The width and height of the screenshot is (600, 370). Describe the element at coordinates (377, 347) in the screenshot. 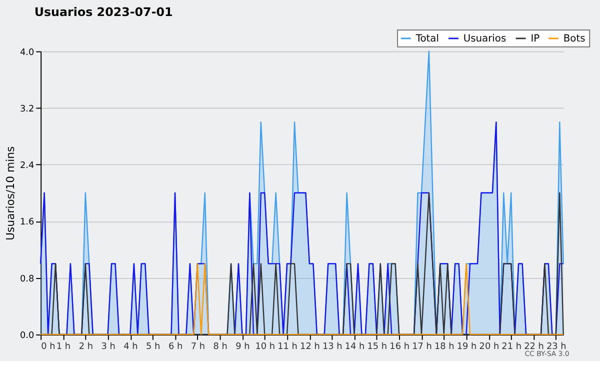

I see `x-tick-label: 15 h` at that location.